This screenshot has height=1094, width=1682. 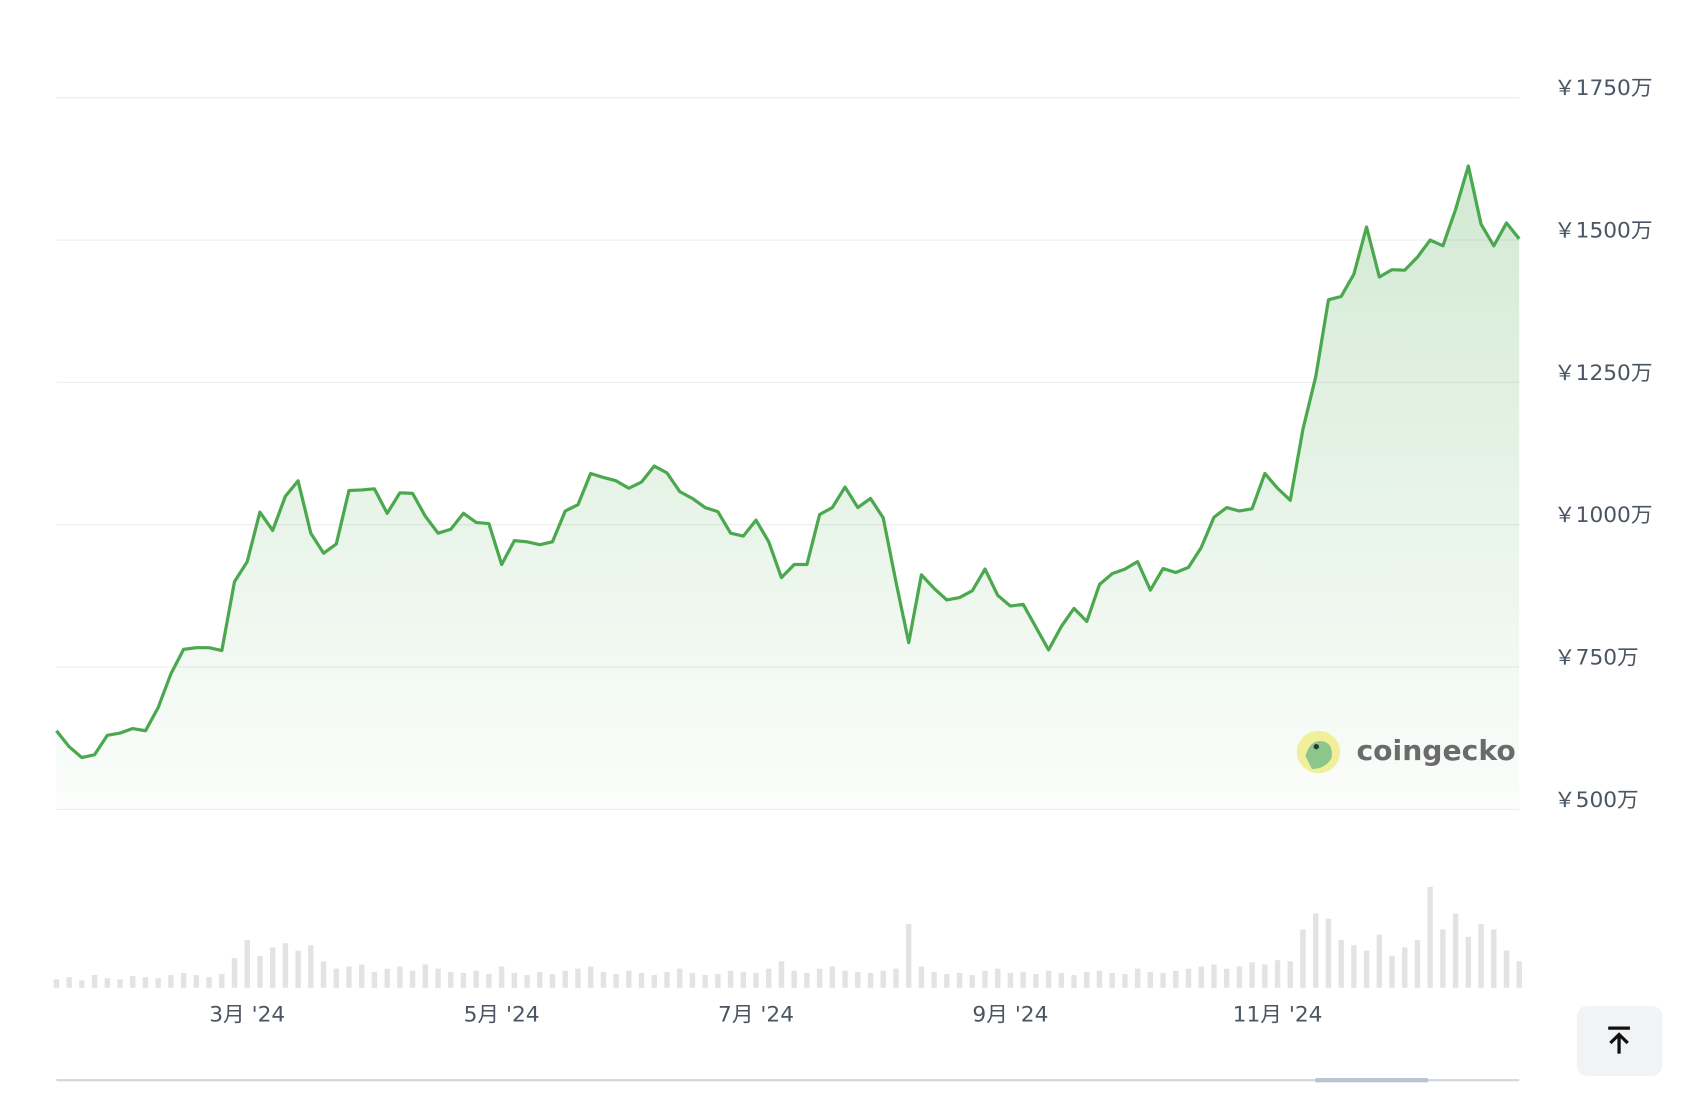 What do you see at coordinates (1316, 747) in the screenshot?
I see `logo-eye` at bounding box center [1316, 747].